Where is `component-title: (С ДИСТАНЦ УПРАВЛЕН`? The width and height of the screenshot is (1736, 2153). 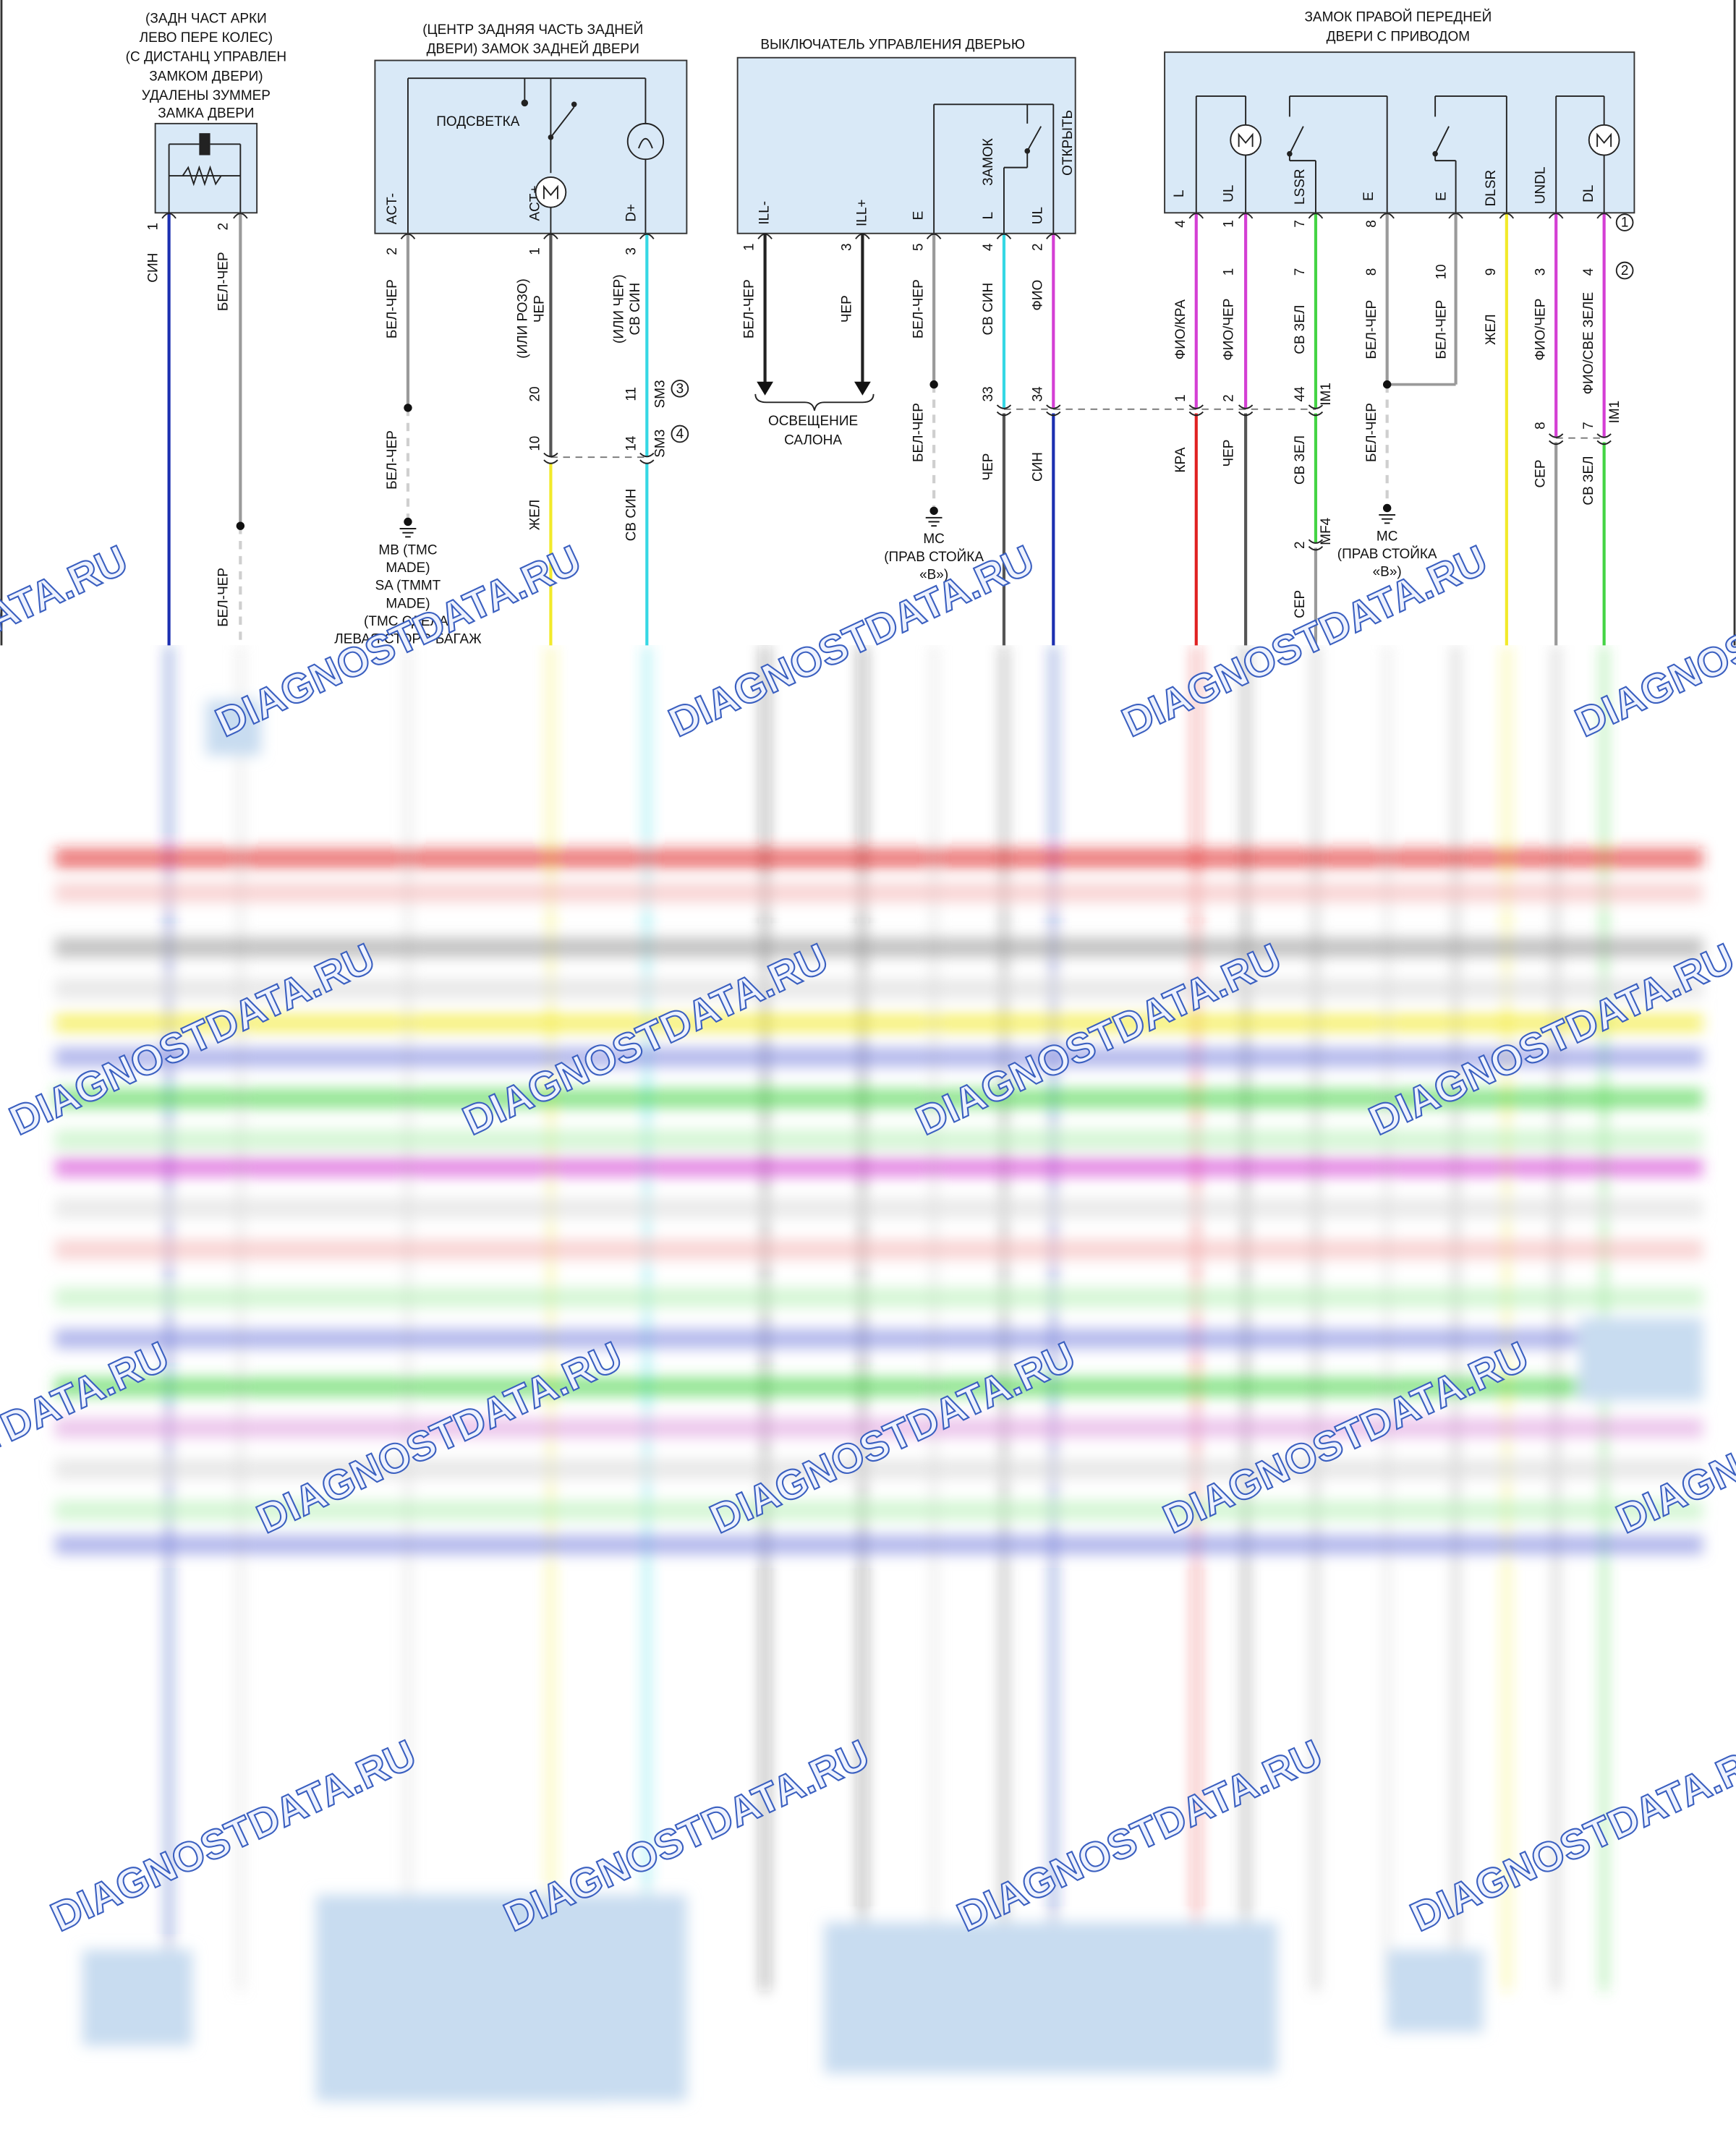
component-title: (С ДИСТАНЦ УПРАВЛЕН is located at coordinates (206, 57).